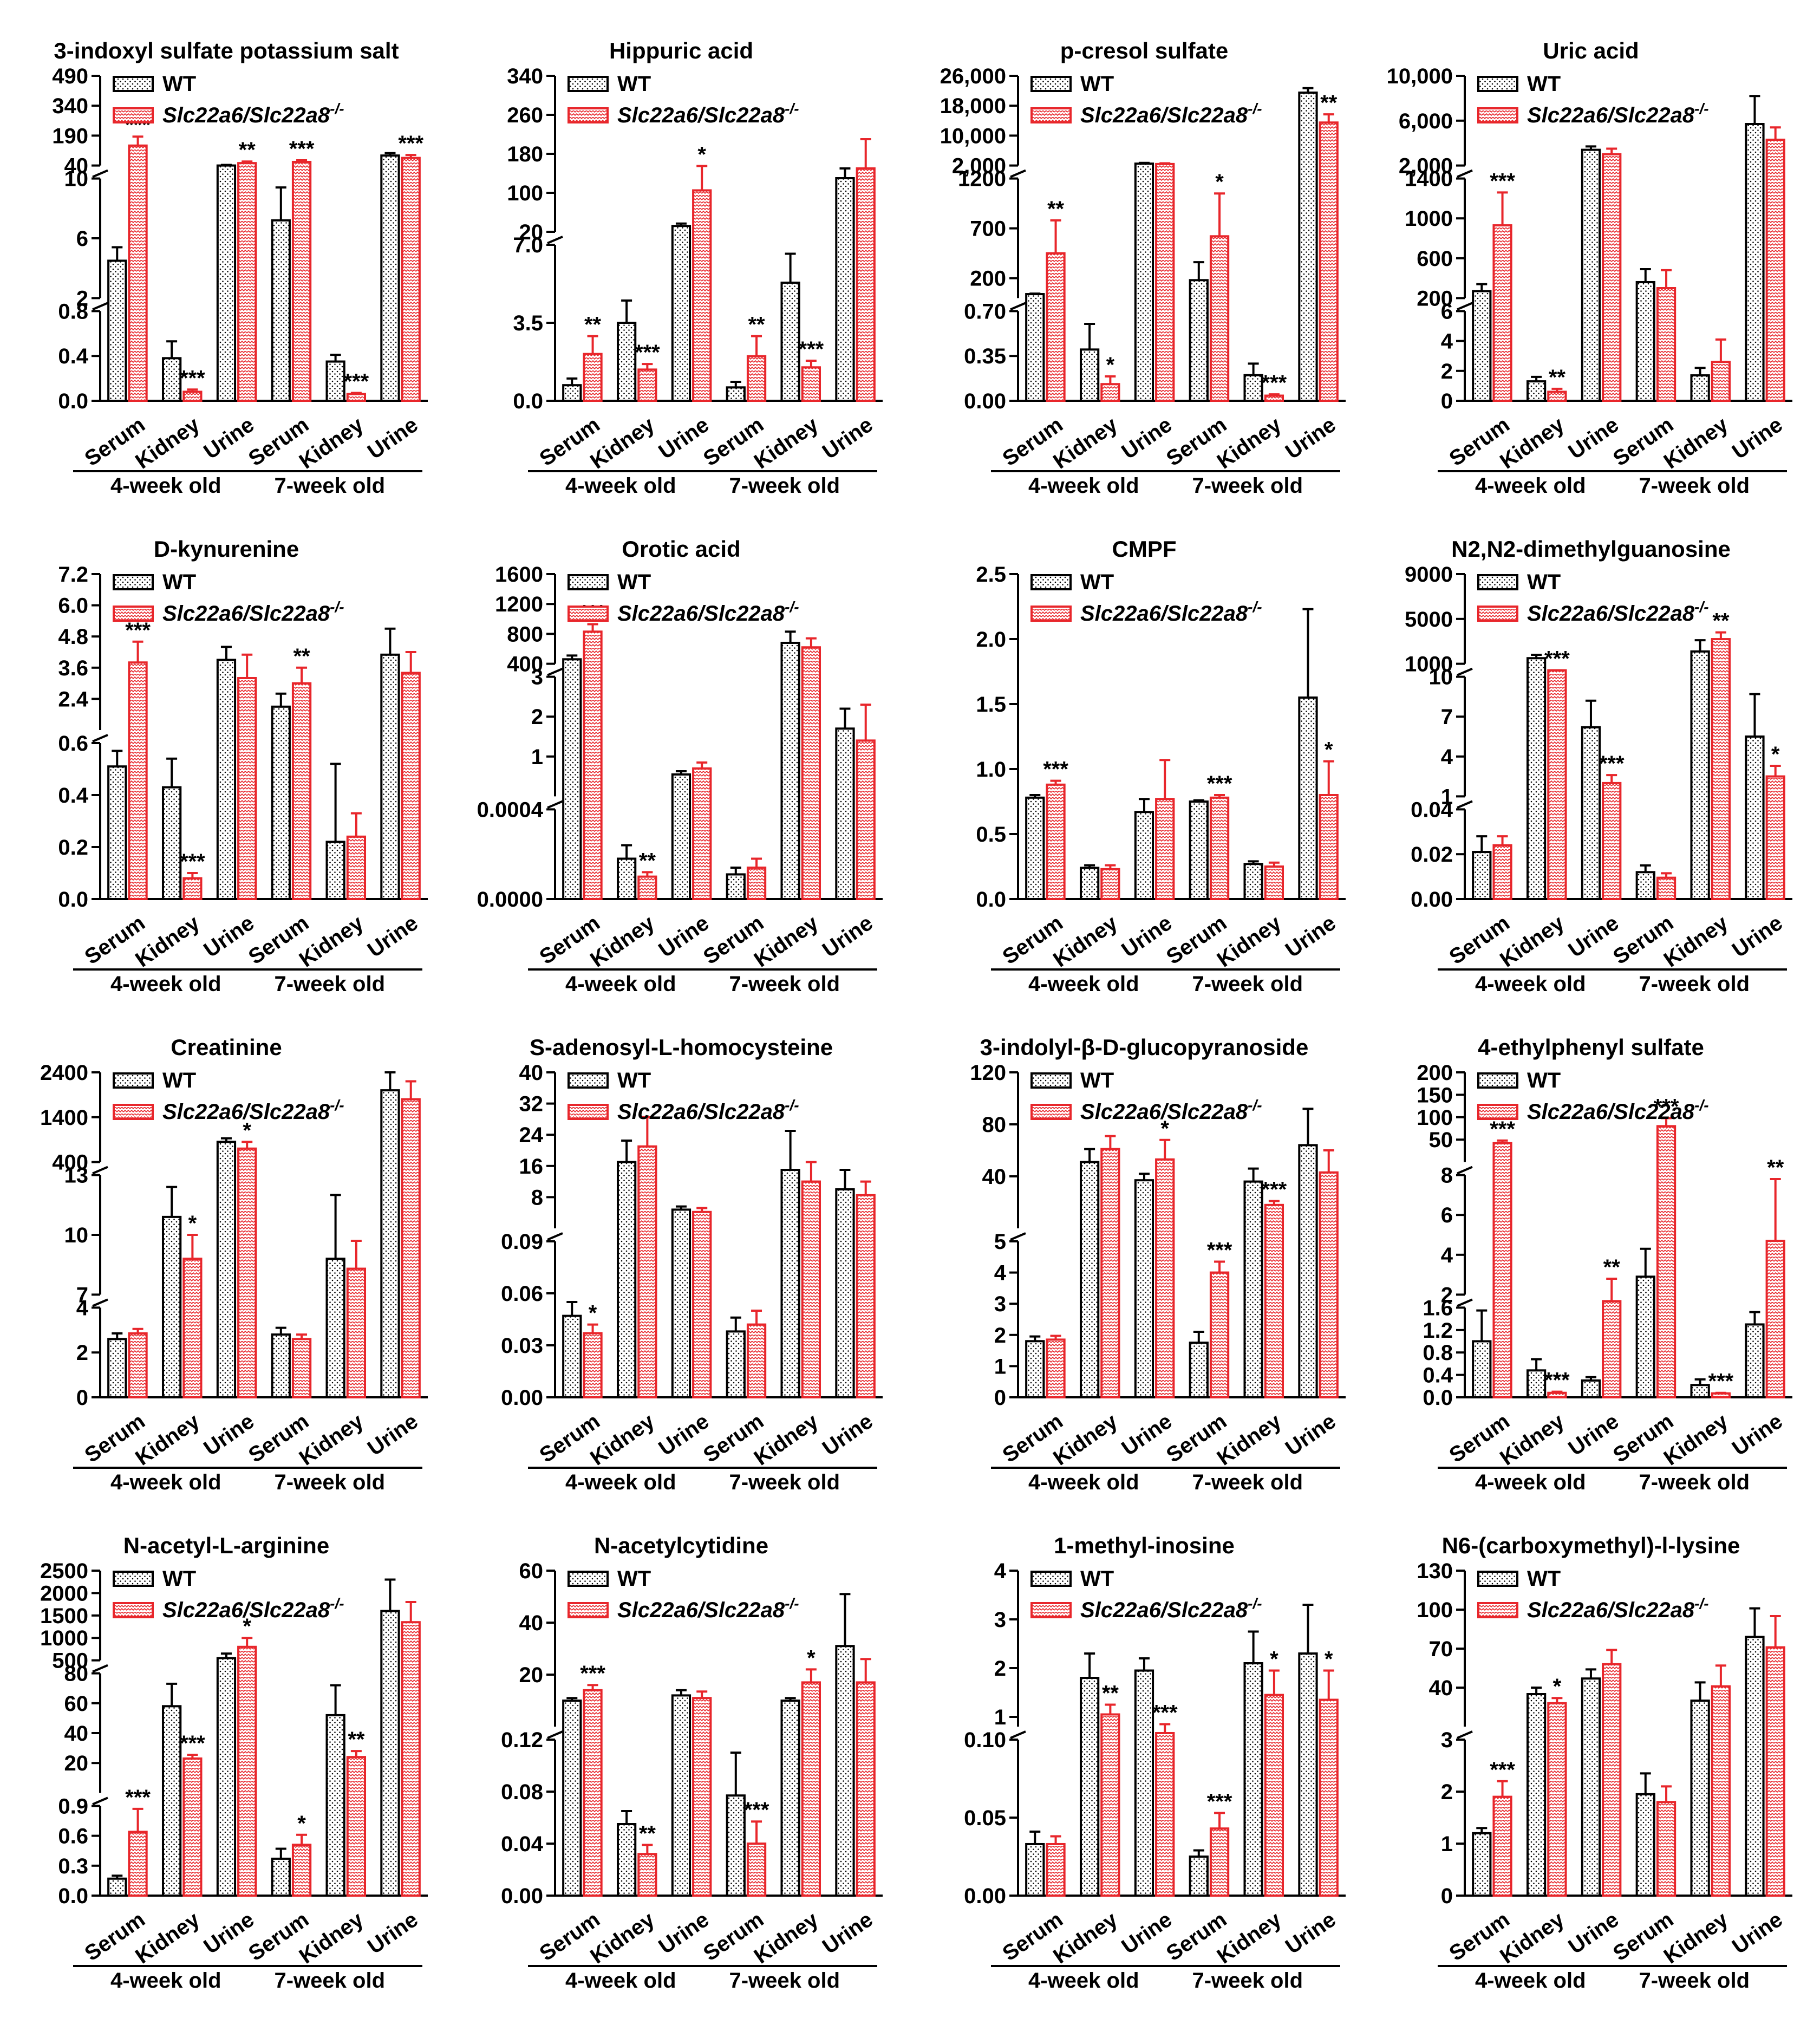  What do you see at coordinates (982, 179) in the screenshot?
I see `y-tick-label: 1200` at bounding box center [982, 179].